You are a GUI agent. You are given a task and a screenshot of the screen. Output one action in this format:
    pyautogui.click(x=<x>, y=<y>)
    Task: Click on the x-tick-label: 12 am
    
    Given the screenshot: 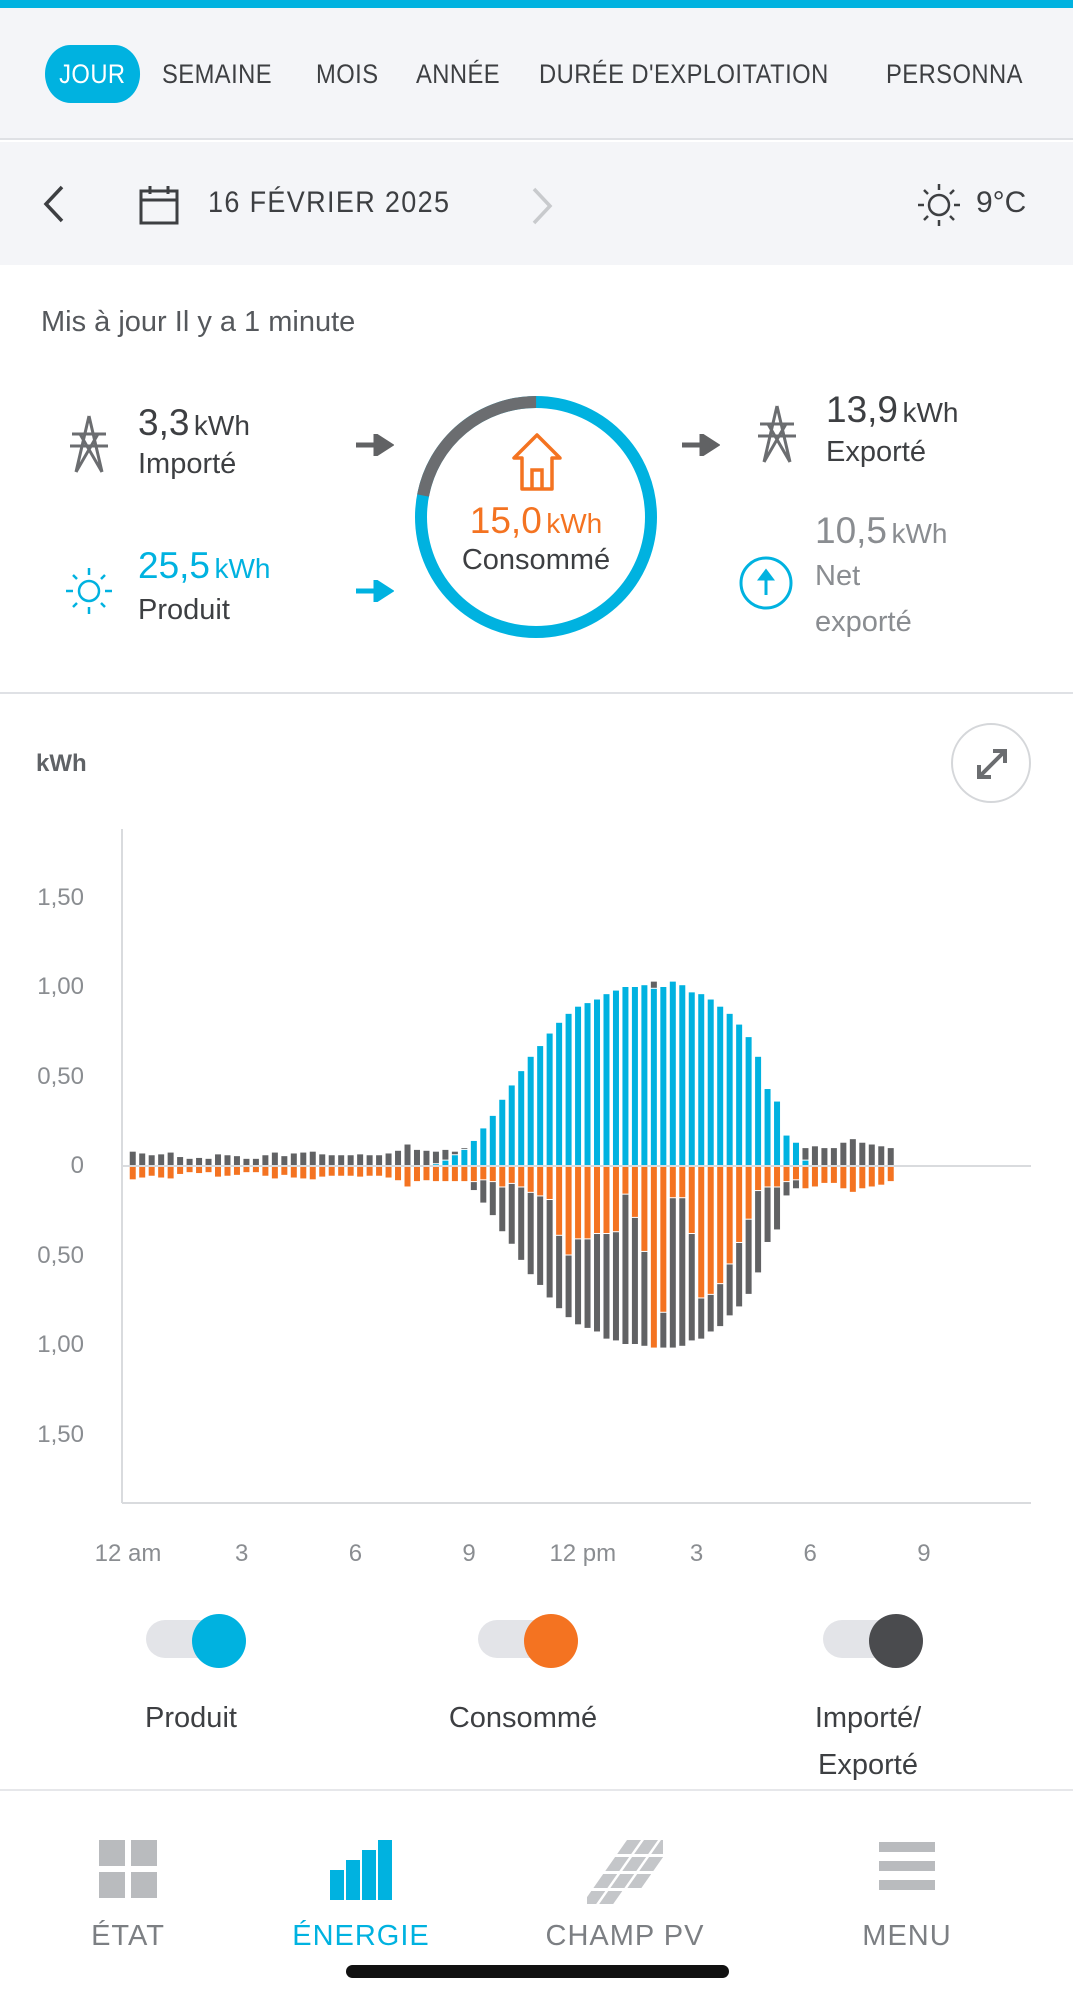 What is the action you would take?
    pyautogui.click(x=128, y=1553)
    